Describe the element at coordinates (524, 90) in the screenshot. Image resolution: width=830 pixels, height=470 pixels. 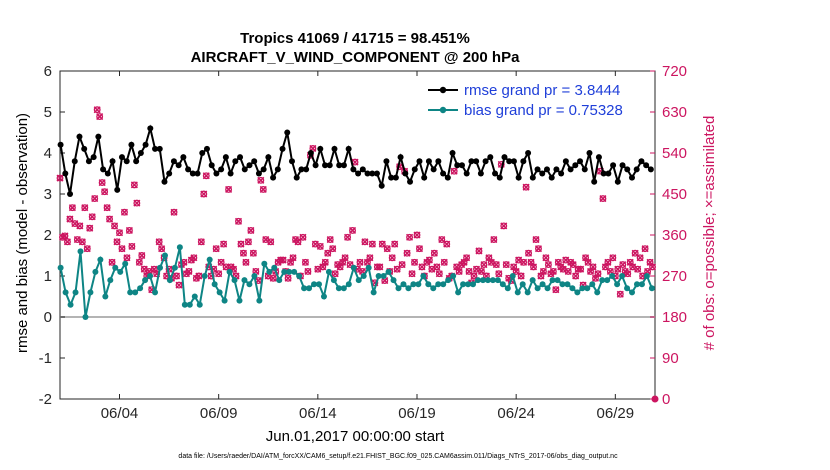
I see `legend-entry-rmse: rmse grand pr = 3.8444` at that location.